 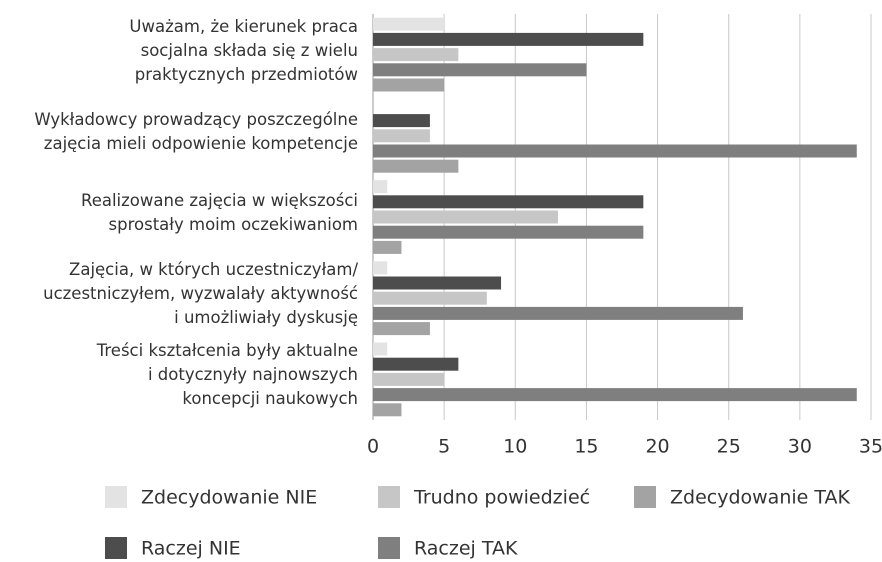 I want to click on legend-label: Raczej NIE, so click(x=191, y=549).